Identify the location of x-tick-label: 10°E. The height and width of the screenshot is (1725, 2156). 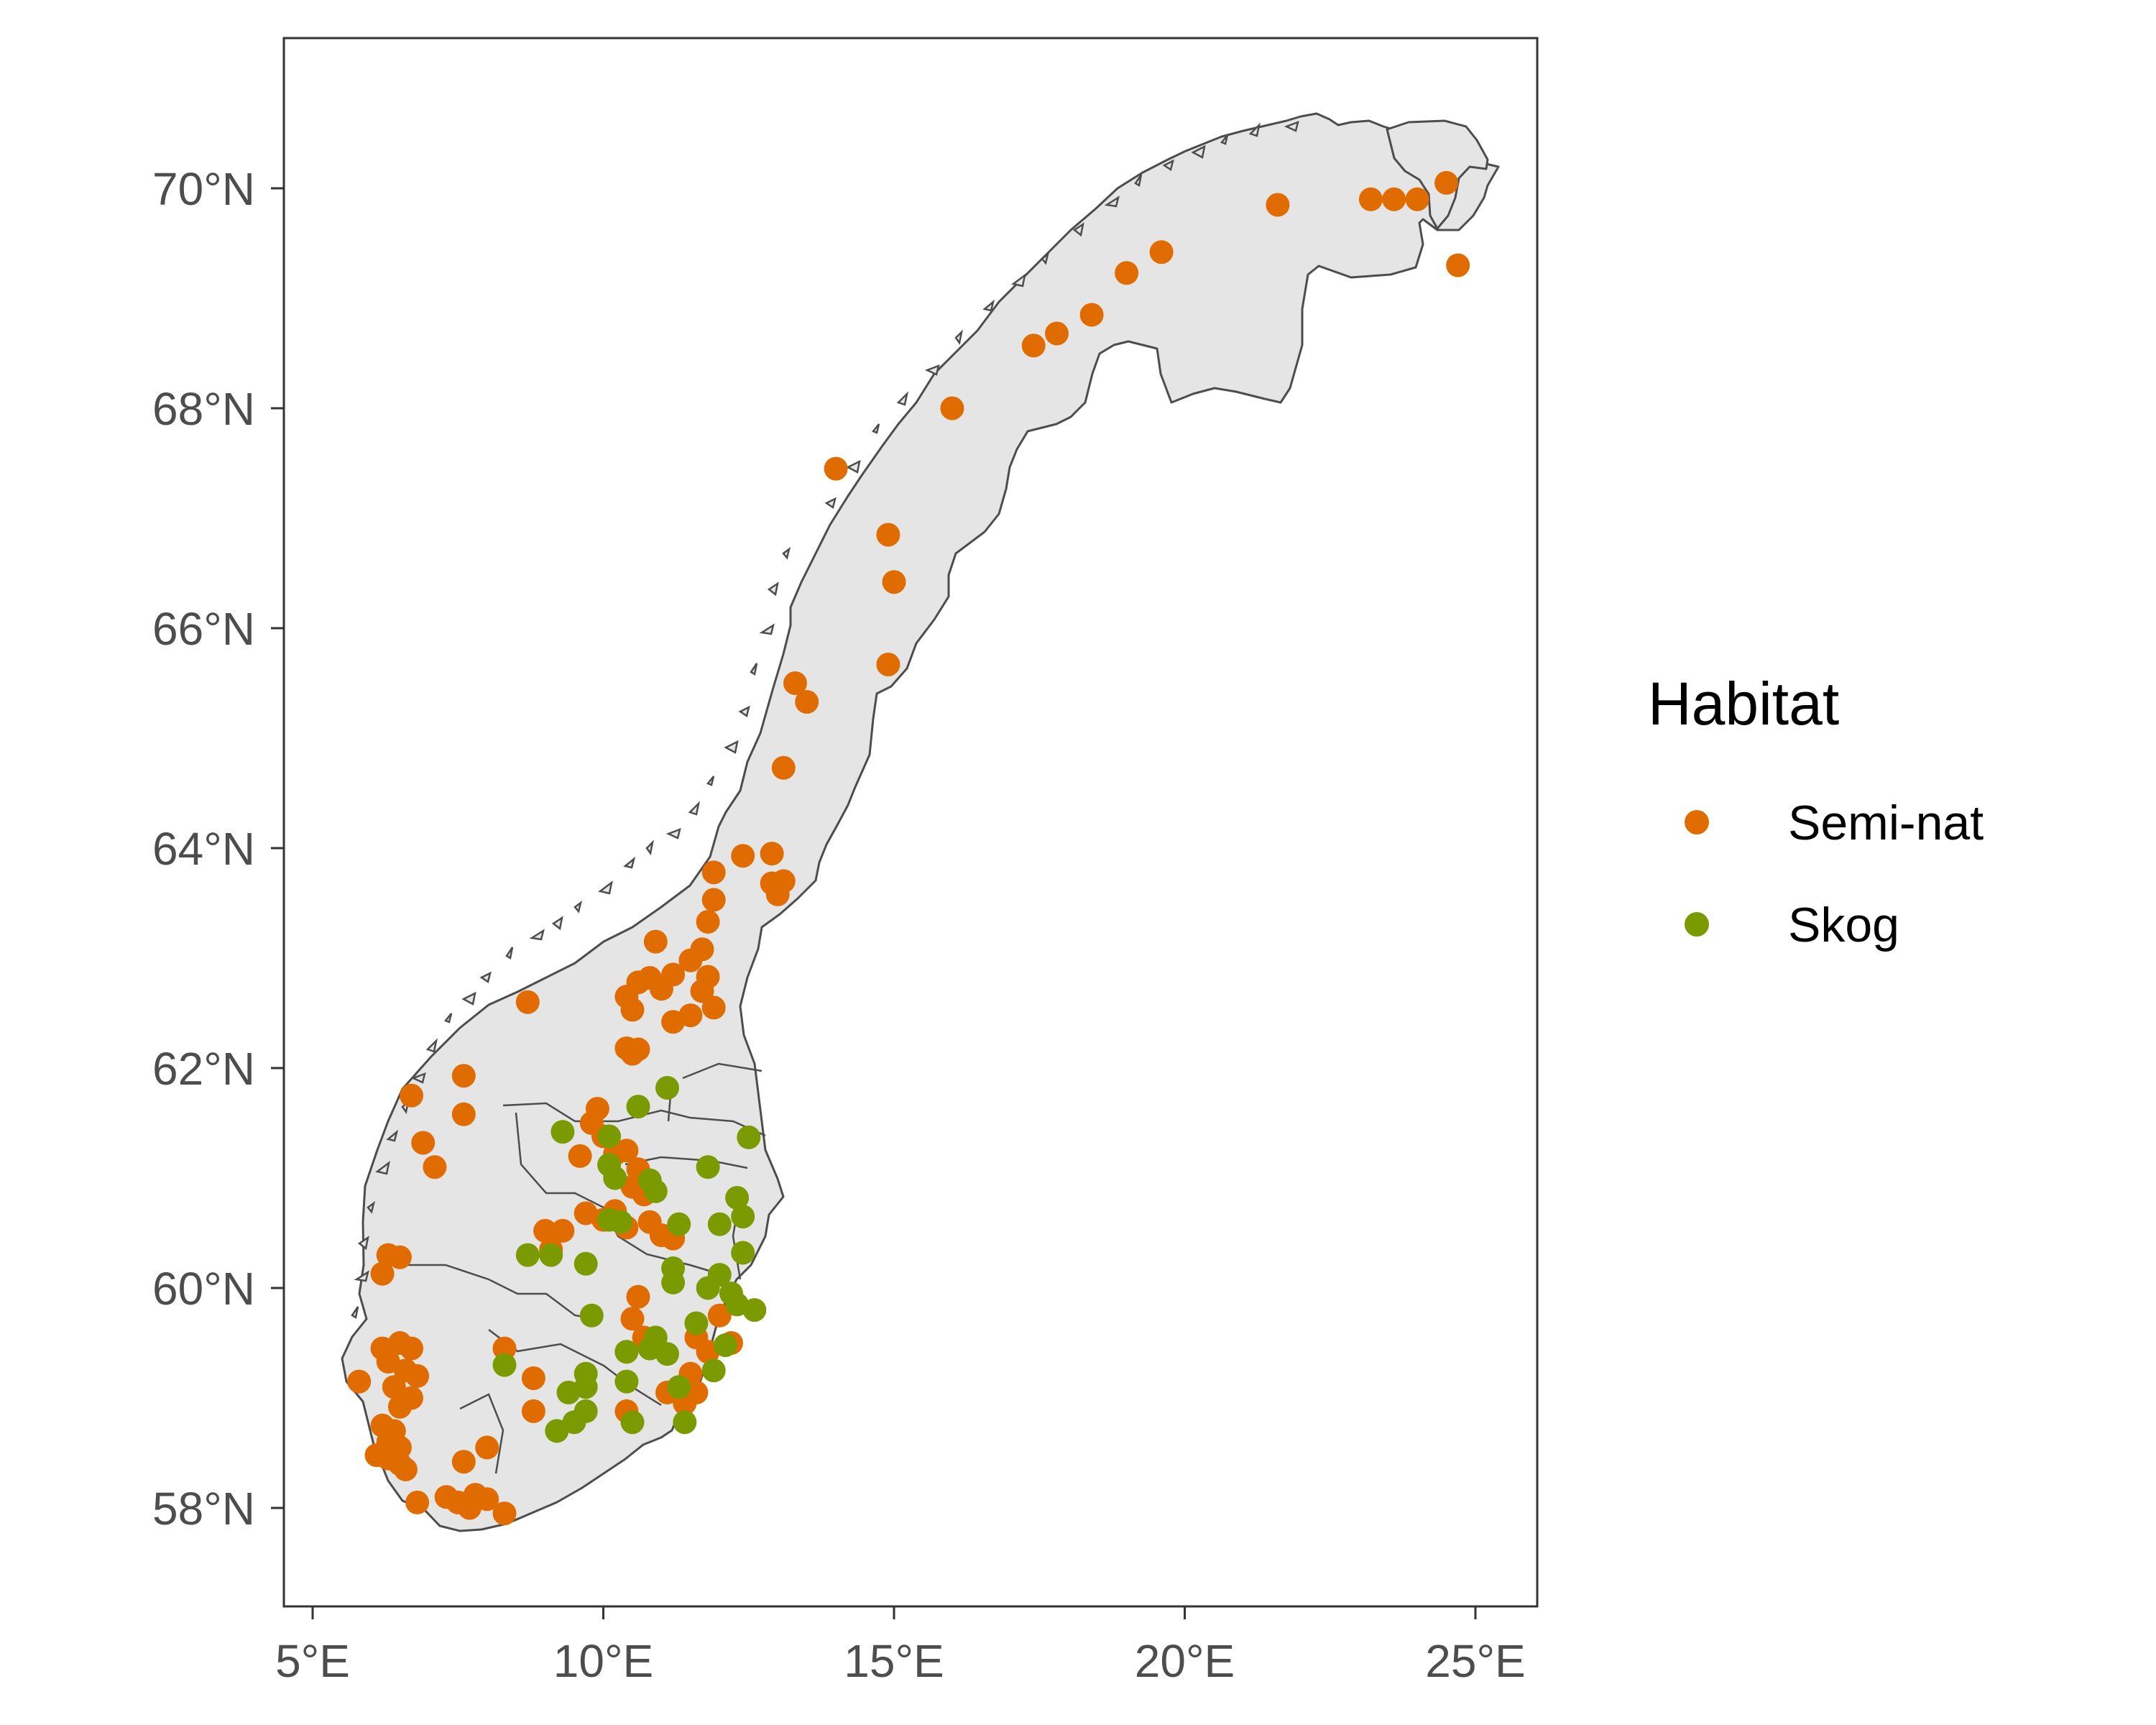
(603, 1661).